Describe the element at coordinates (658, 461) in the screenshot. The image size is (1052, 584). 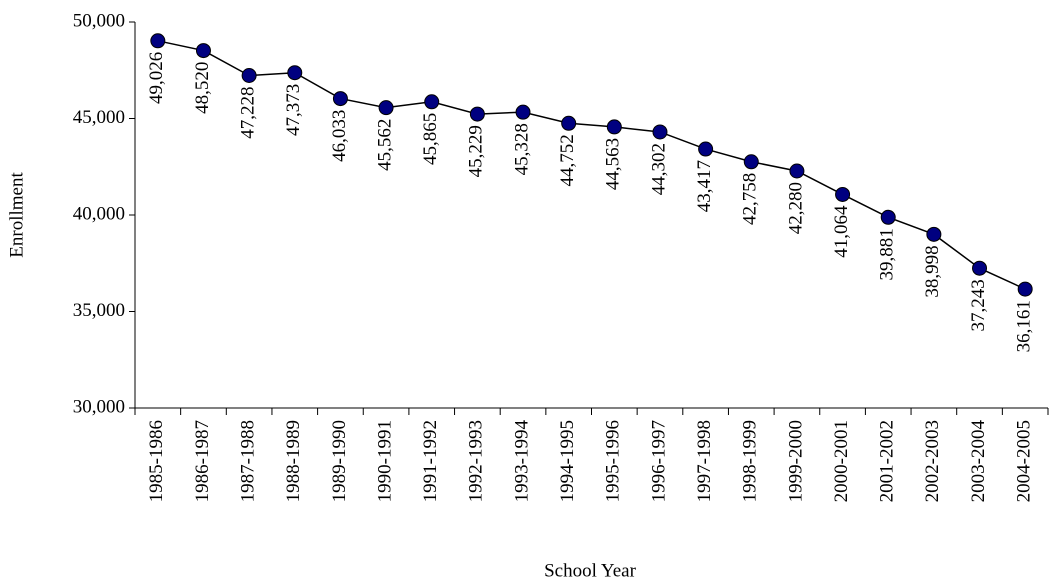
I see `x-tick-label: 1996-1997` at that location.